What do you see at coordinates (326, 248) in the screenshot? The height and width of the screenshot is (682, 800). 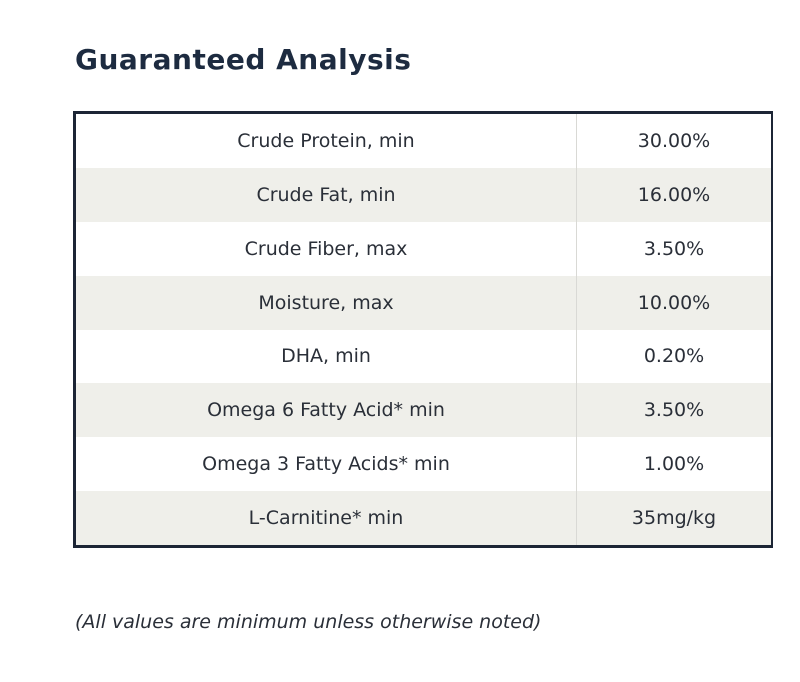 I see `nutrient-label: Crude Fiber, max` at bounding box center [326, 248].